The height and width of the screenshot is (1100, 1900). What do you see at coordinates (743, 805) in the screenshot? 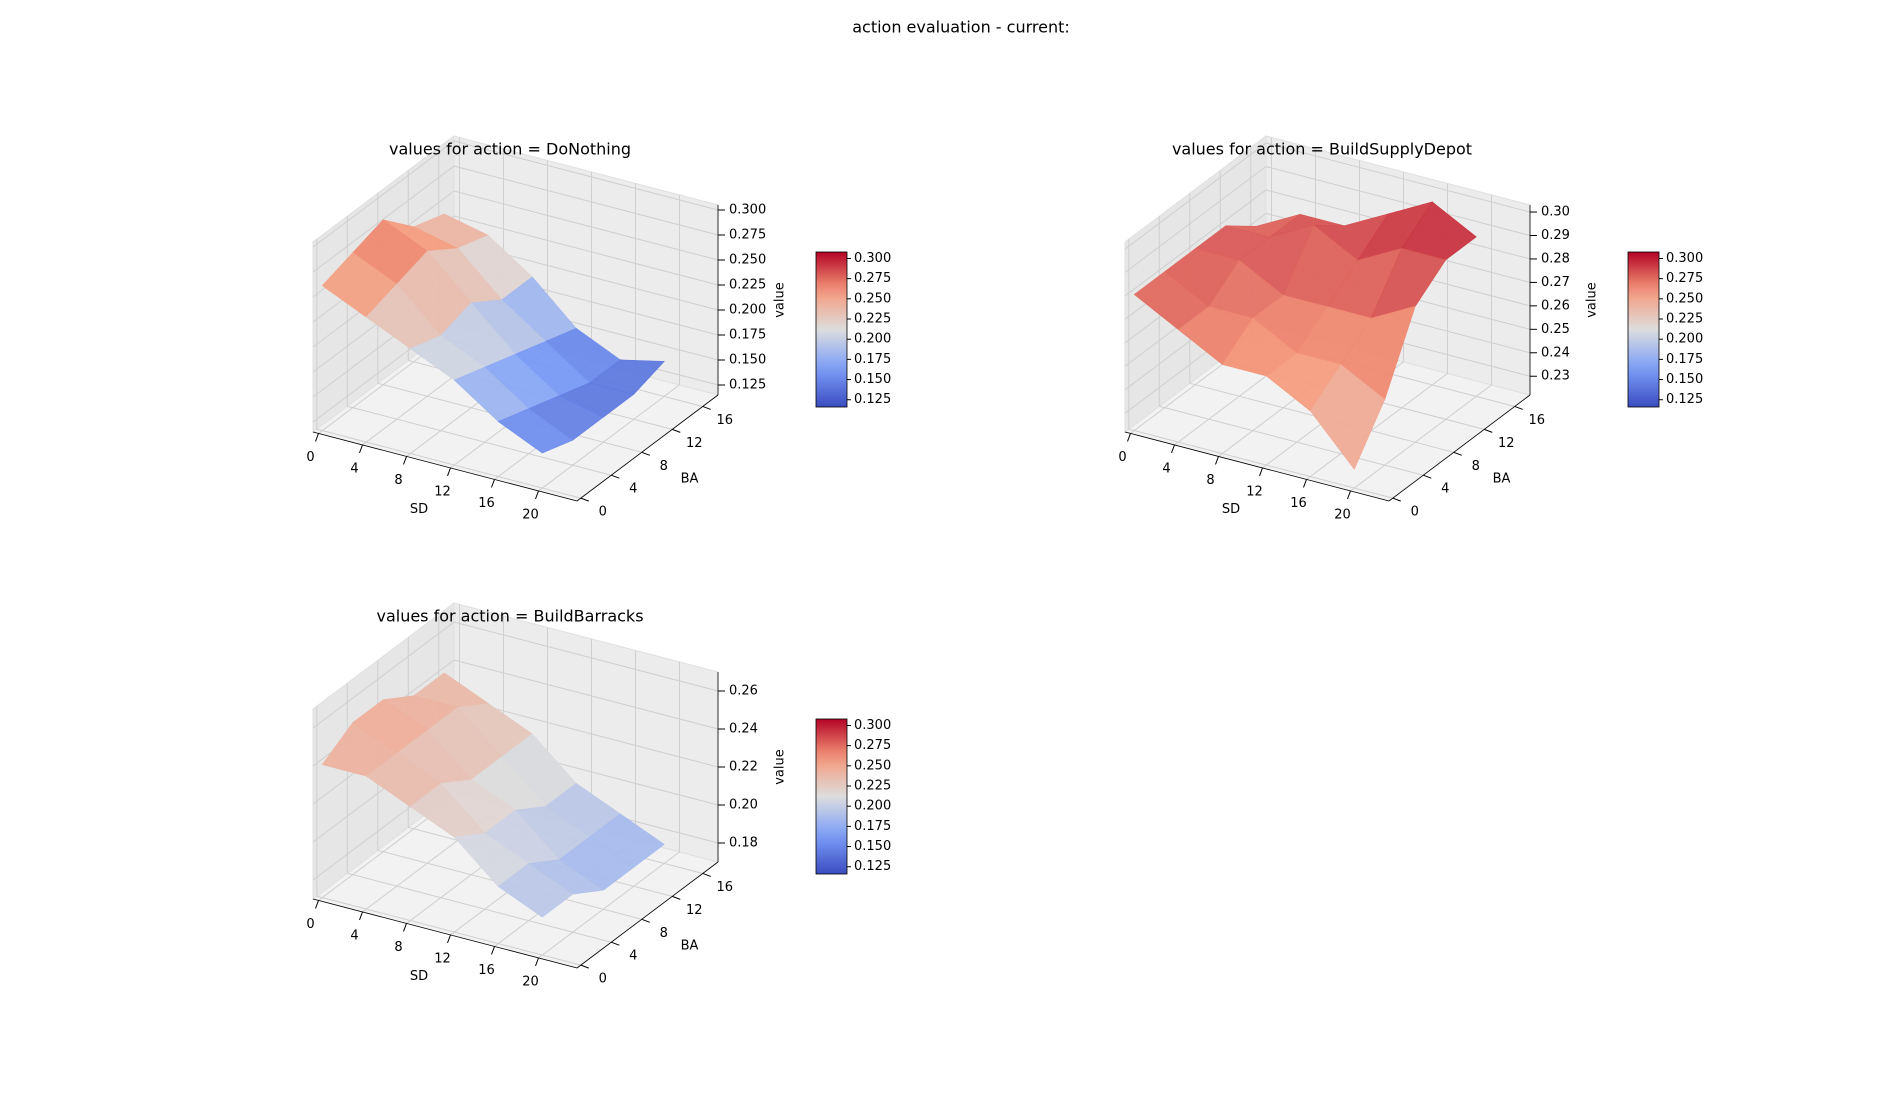
I see `z-tick-label: 0.20` at bounding box center [743, 805].